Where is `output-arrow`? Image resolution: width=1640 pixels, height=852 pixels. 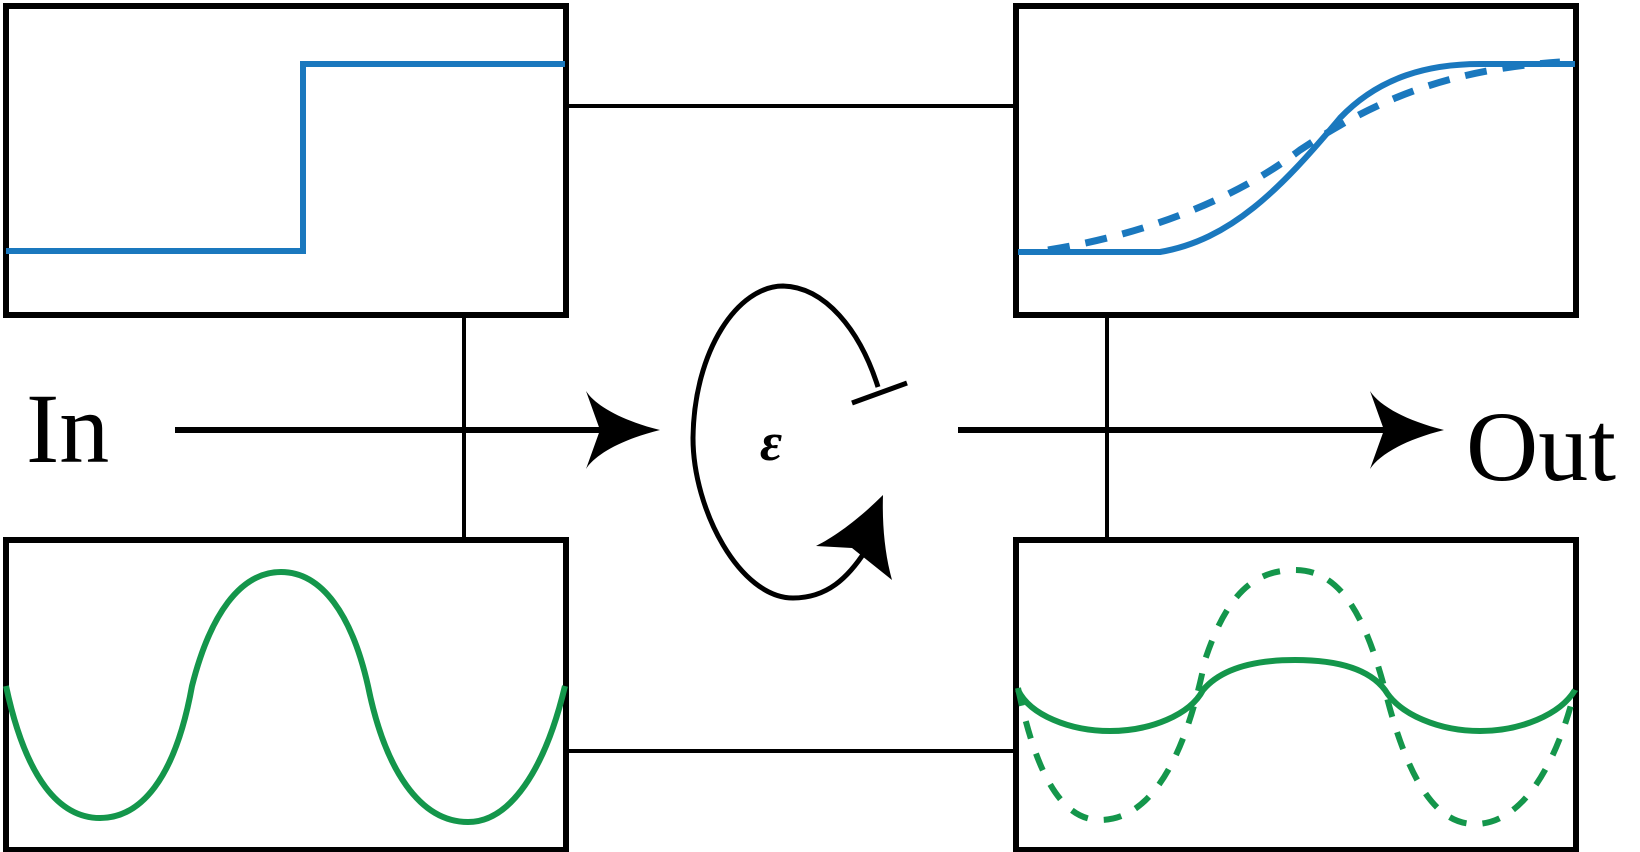 output-arrow is located at coordinates (1201, 430).